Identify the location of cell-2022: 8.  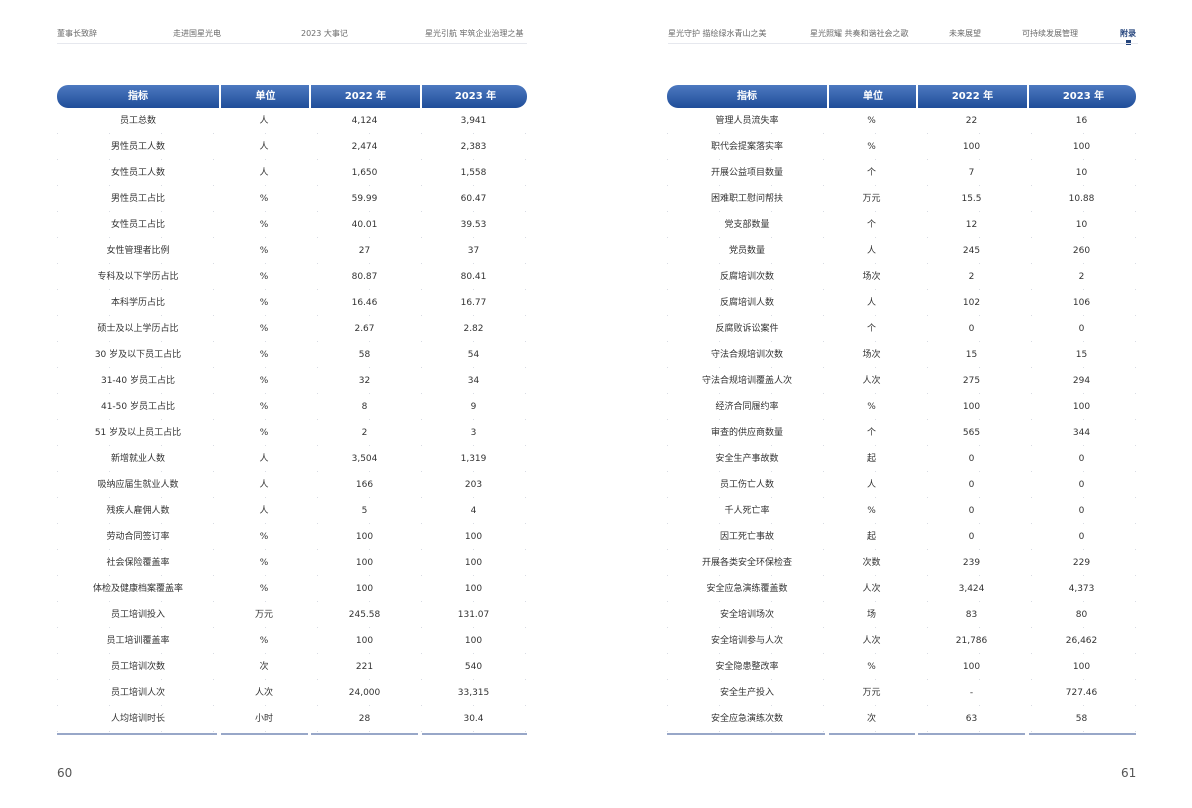
(364, 407).